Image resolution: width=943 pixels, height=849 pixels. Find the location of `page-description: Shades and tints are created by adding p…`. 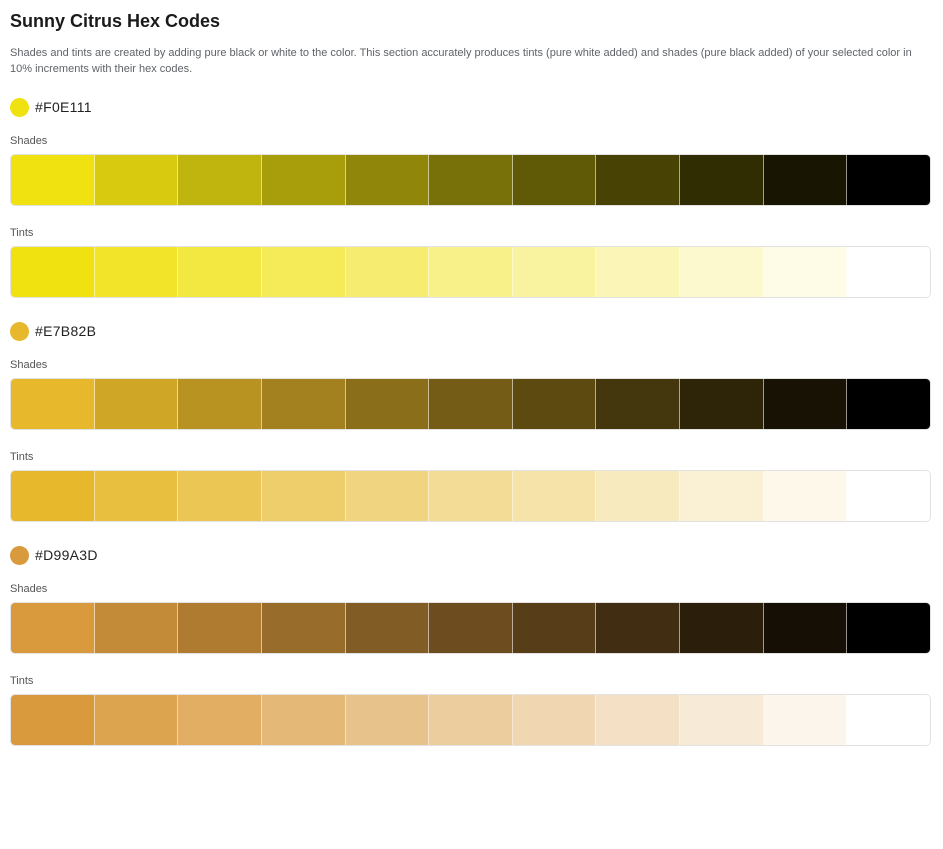

page-description: Shades and tints are created by adding p… is located at coordinates (461, 61).